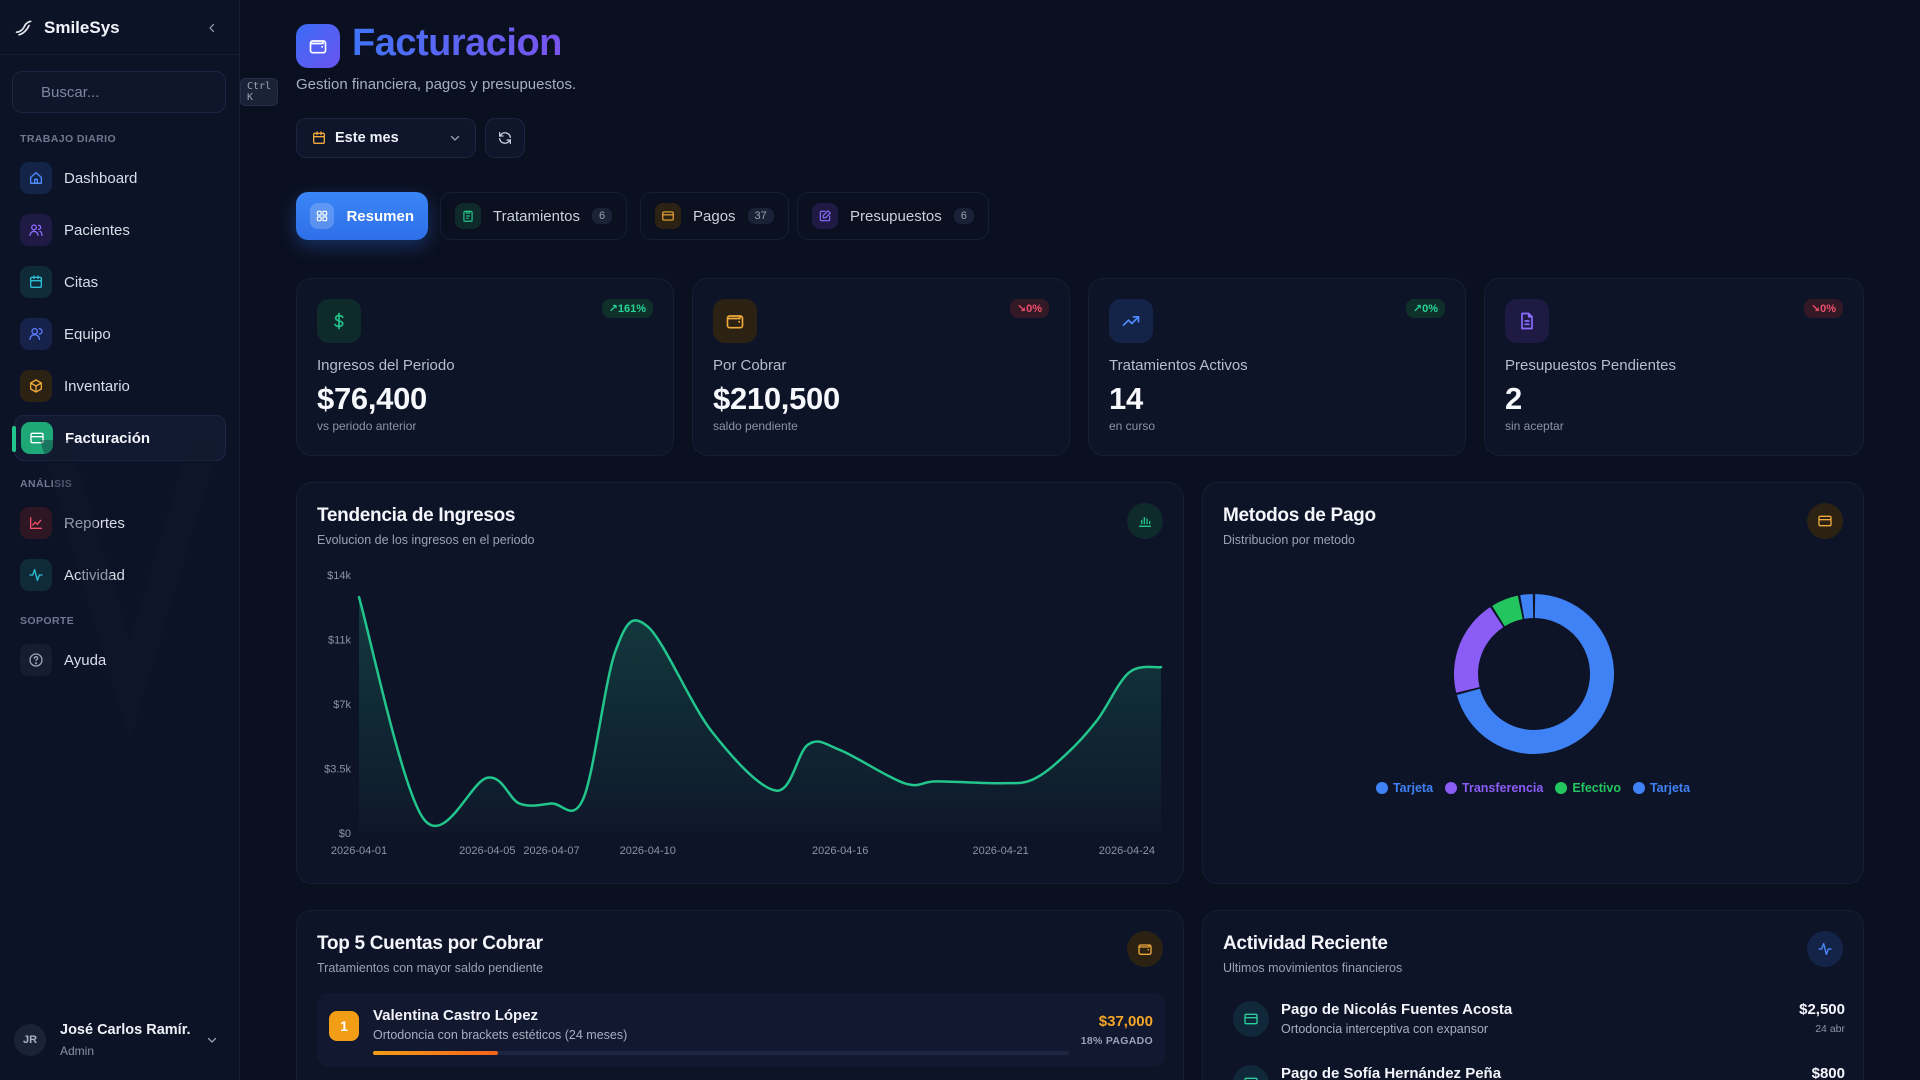 The height and width of the screenshot is (1080, 1920). Describe the element at coordinates (36, 523) in the screenshot. I see `line-chart-icon` at that location.